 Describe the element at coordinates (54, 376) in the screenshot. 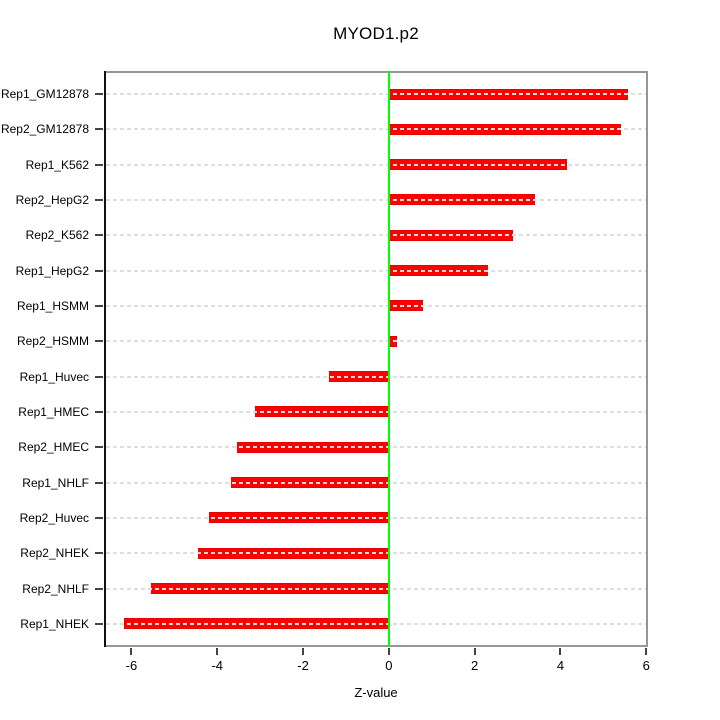

I see `y-tick-label-Rep1_Huvec: Rep1_Huvec` at that location.